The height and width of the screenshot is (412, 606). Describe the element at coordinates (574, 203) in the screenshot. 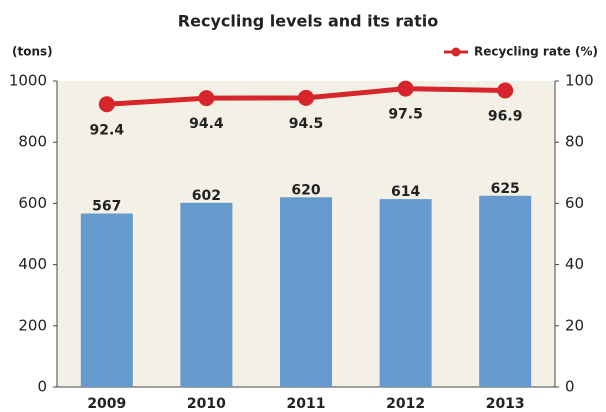

I see `y2-tick-label: 60` at that location.